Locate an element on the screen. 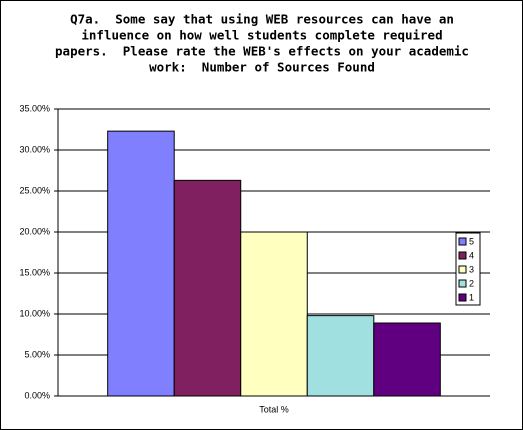  legend-label: 5 is located at coordinates (471, 241).